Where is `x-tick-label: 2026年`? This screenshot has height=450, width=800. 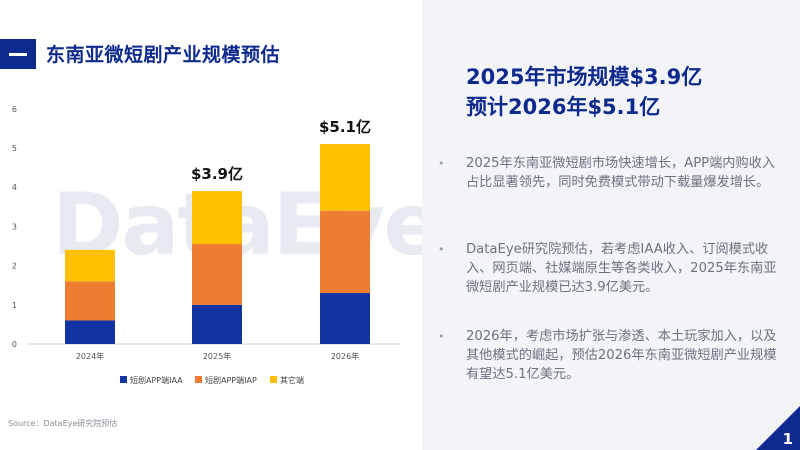 x-tick-label: 2026年 is located at coordinates (345, 356).